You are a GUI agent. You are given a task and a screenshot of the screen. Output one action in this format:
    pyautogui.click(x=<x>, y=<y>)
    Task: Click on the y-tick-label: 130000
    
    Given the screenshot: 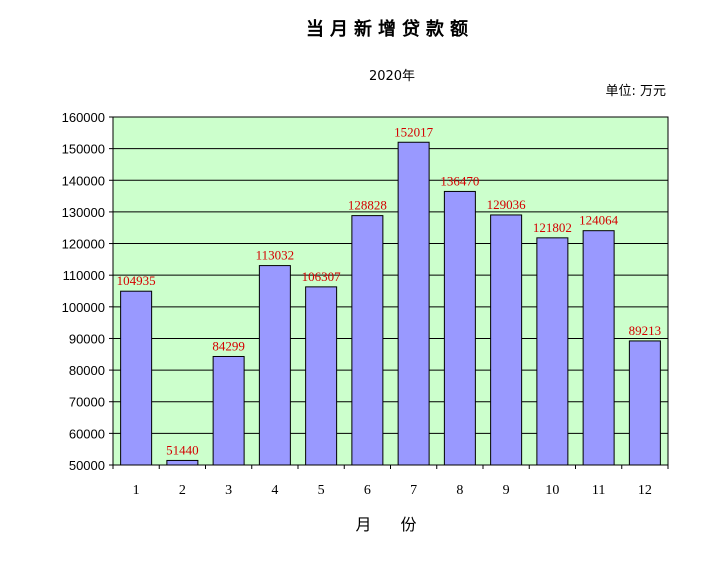 What is the action you would take?
    pyautogui.click(x=83, y=212)
    